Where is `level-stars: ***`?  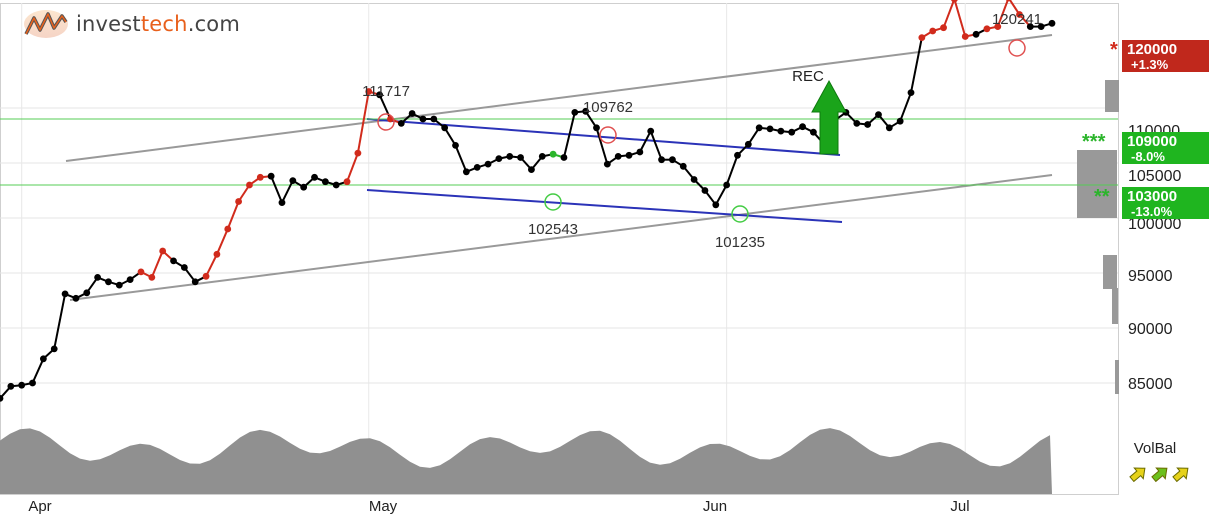 level-stars: *** is located at coordinates (1094, 142).